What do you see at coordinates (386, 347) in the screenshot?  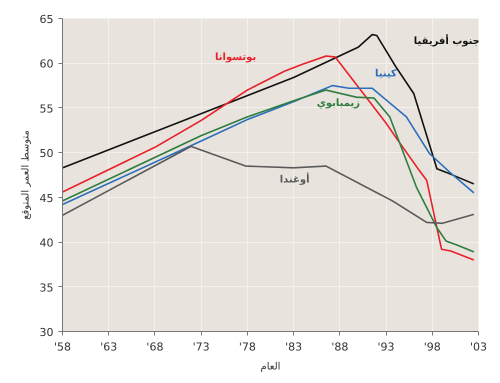 I see `x-tick-label: '93` at bounding box center [386, 347].